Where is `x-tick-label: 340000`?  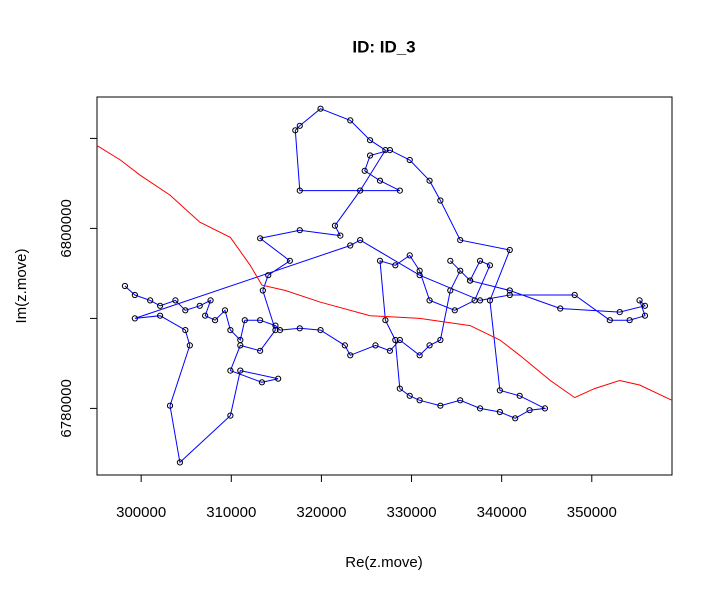
x-tick-label: 340000 is located at coordinates (502, 512).